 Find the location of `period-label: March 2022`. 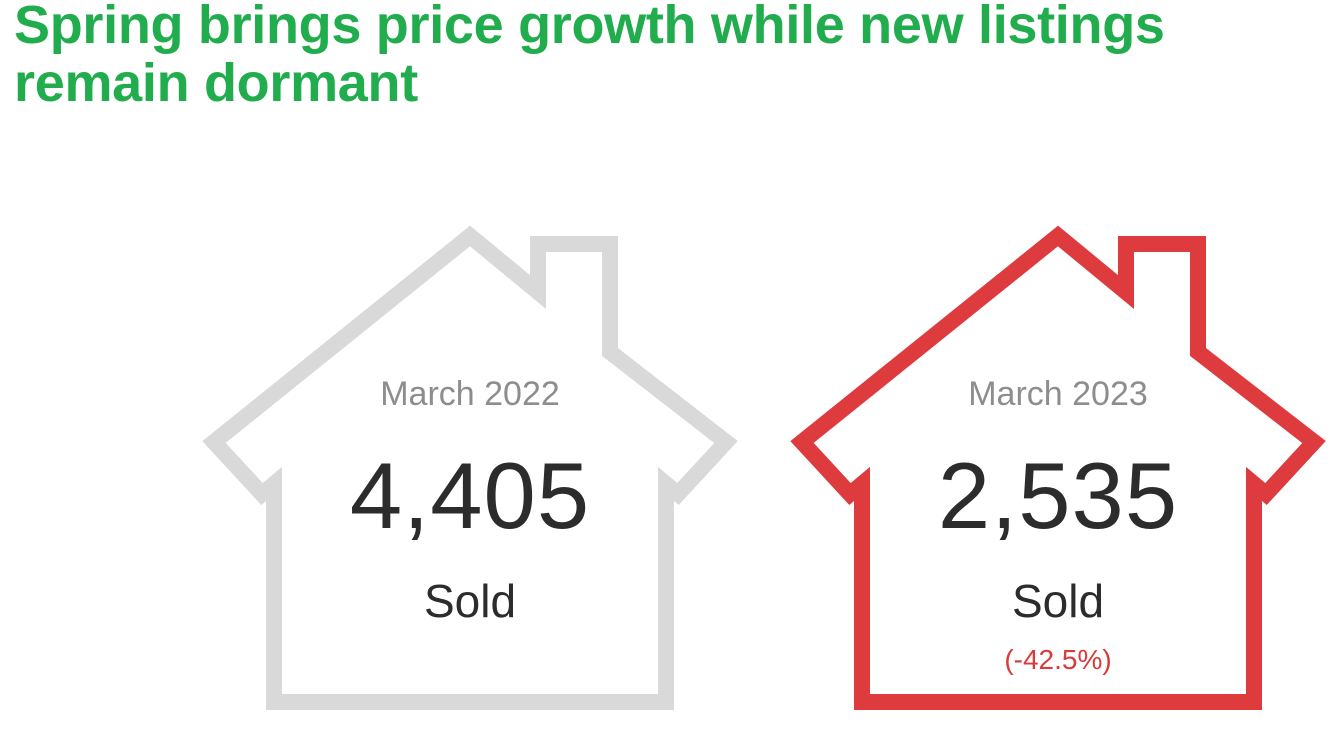

period-label: March 2022 is located at coordinates (470, 394).